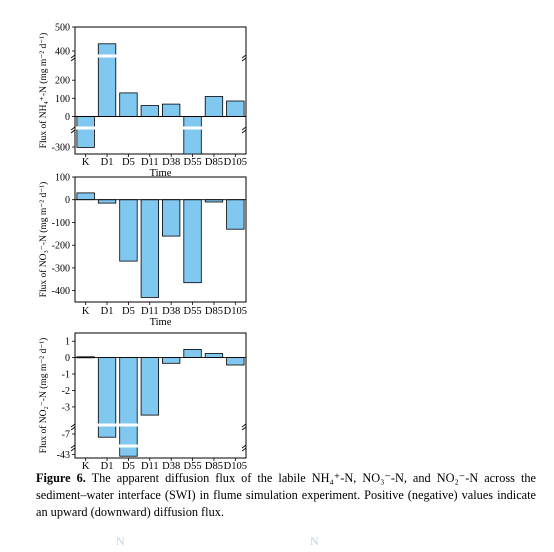  What do you see at coordinates (63, 455) in the screenshot?
I see `y-tick-label: -43` at bounding box center [63, 455].